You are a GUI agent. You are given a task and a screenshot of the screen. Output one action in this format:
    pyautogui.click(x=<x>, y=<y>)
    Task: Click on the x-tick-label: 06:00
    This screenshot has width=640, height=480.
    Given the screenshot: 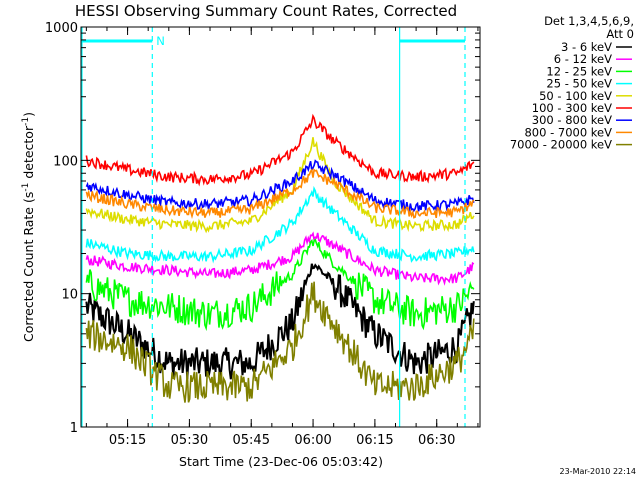 What is the action you would take?
    pyautogui.click(x=312, y=440)
    